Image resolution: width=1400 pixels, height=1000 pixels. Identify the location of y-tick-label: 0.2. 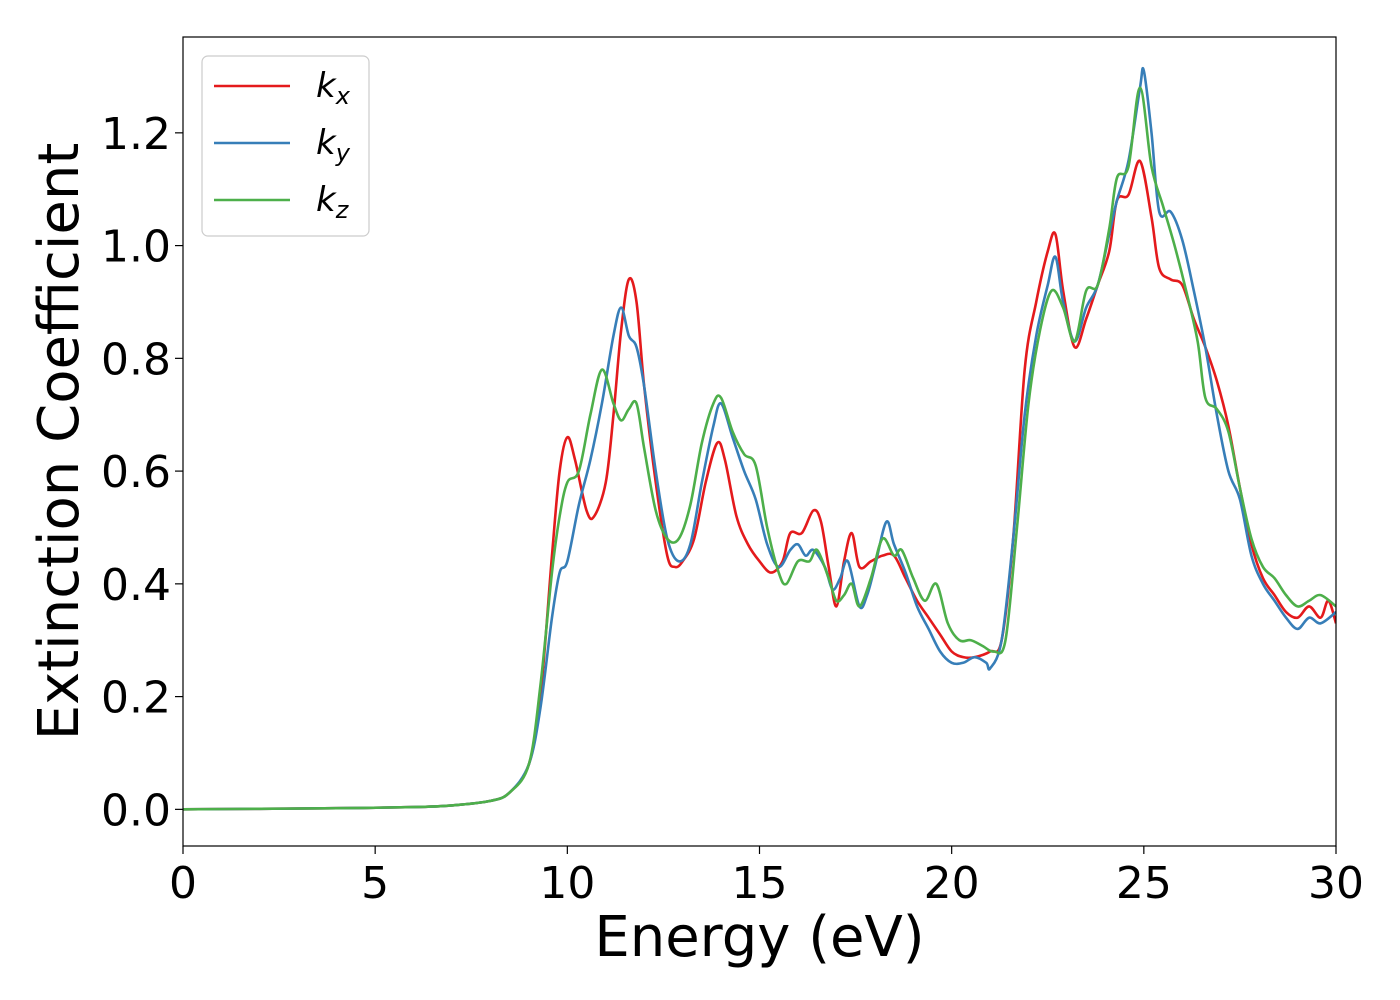
(136, 698).